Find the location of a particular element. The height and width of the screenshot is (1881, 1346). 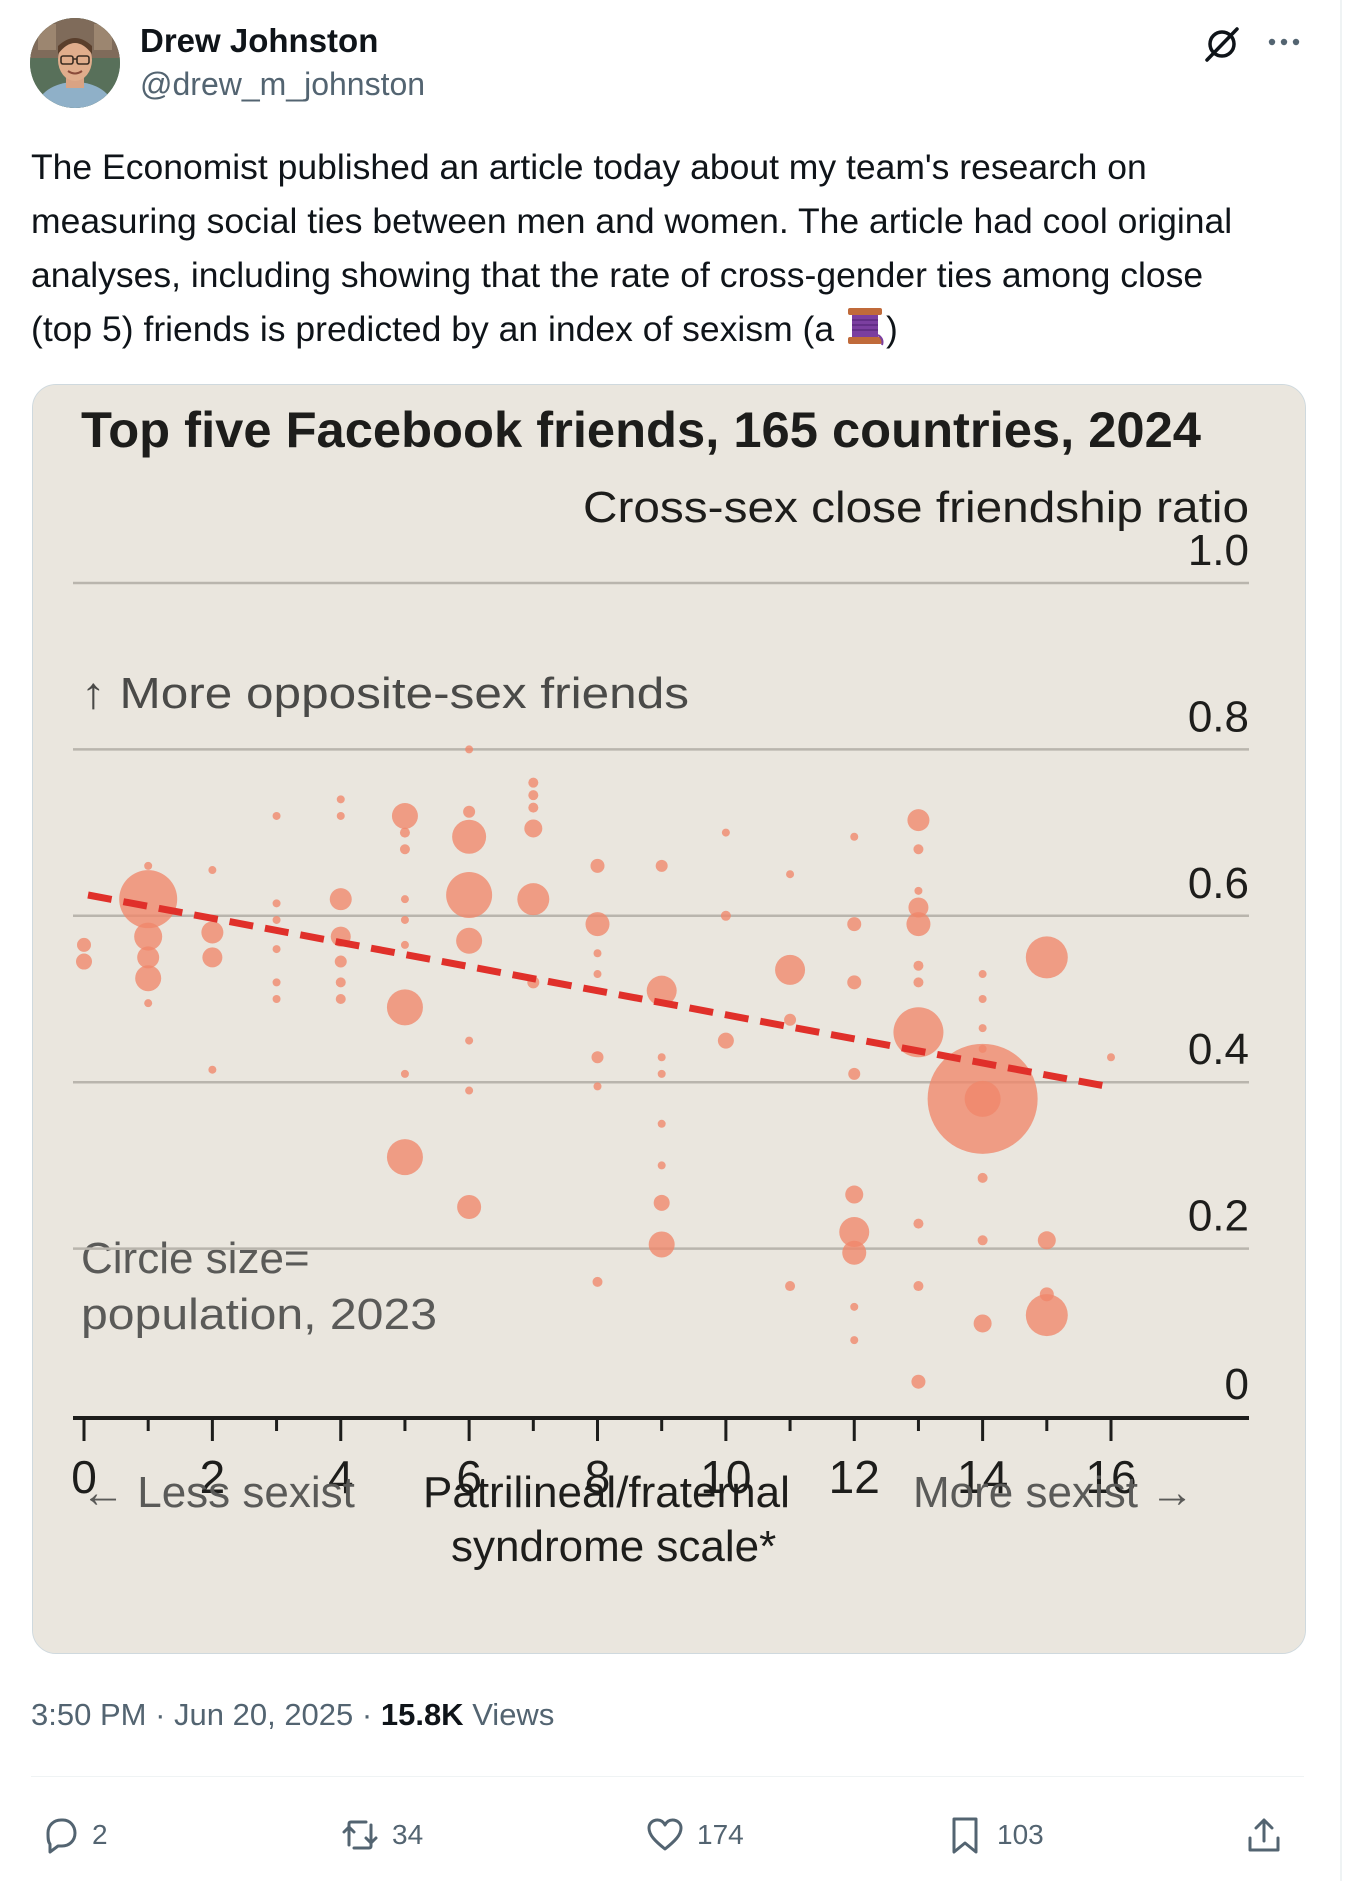

y-tick-label: 0.4 is located at coordinates (1218, 1049).